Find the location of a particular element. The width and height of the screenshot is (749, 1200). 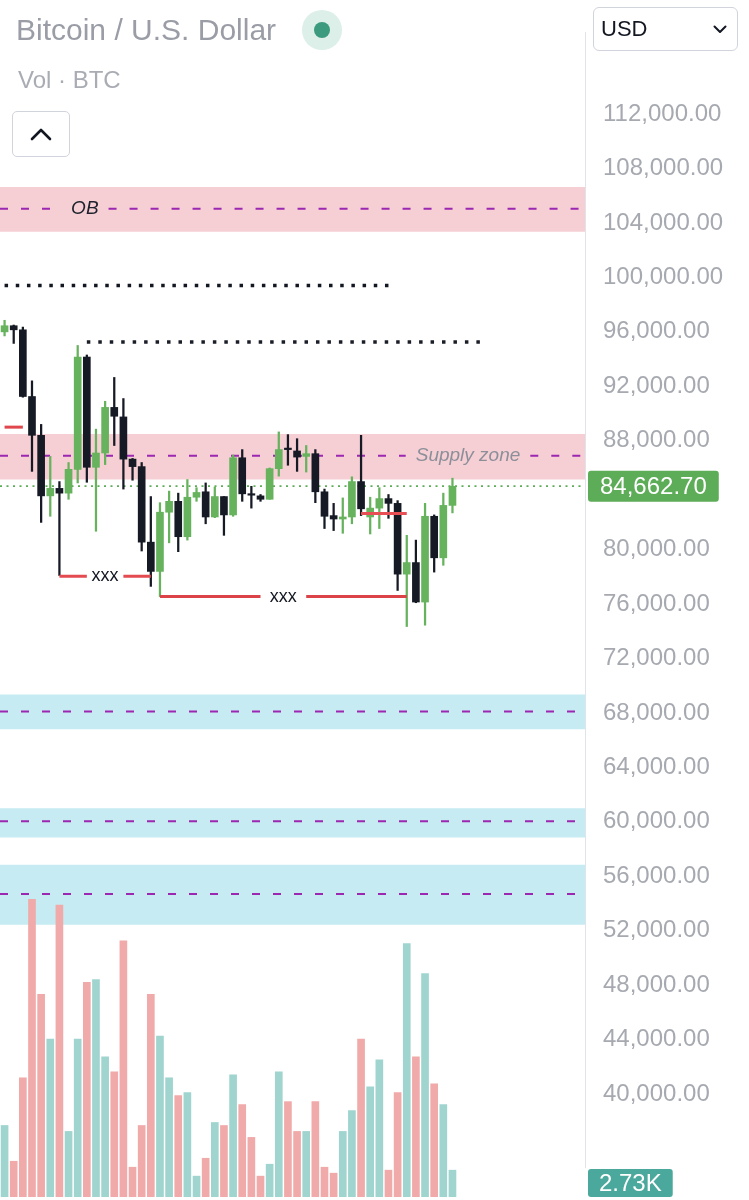

y-tick-label: 72,000.00 is located at coordinates (656, 657).